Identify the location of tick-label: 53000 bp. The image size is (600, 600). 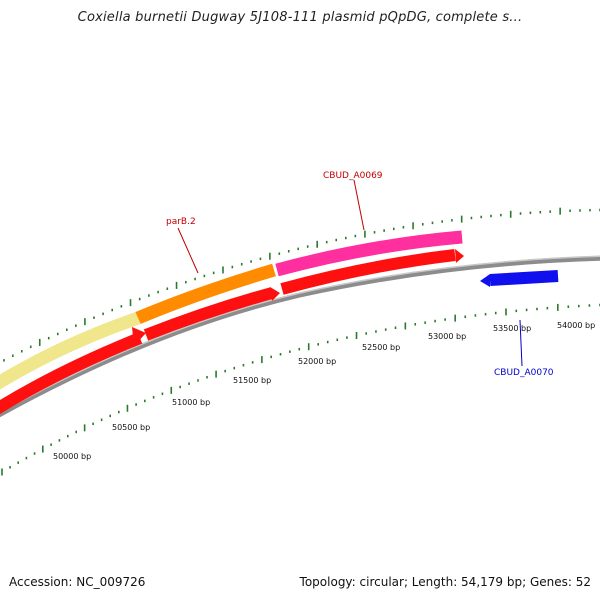
(447, 336).